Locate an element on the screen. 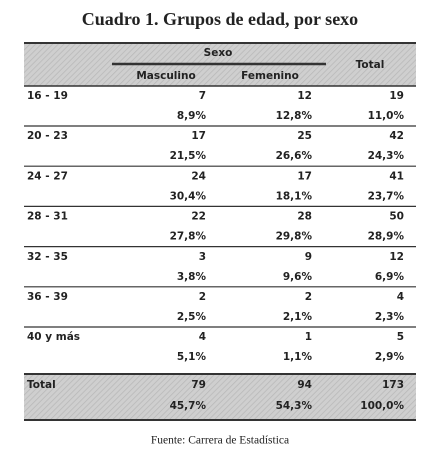  percent-cell: 45,7% is located at coordinates (188, 406).